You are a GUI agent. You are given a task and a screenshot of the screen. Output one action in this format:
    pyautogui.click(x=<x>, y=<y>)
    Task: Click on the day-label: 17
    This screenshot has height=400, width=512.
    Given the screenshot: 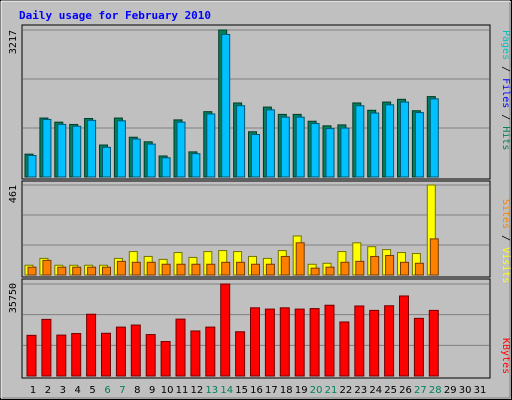 What is the action you would take?
    pyautogui.click(x=271, y=390)
    